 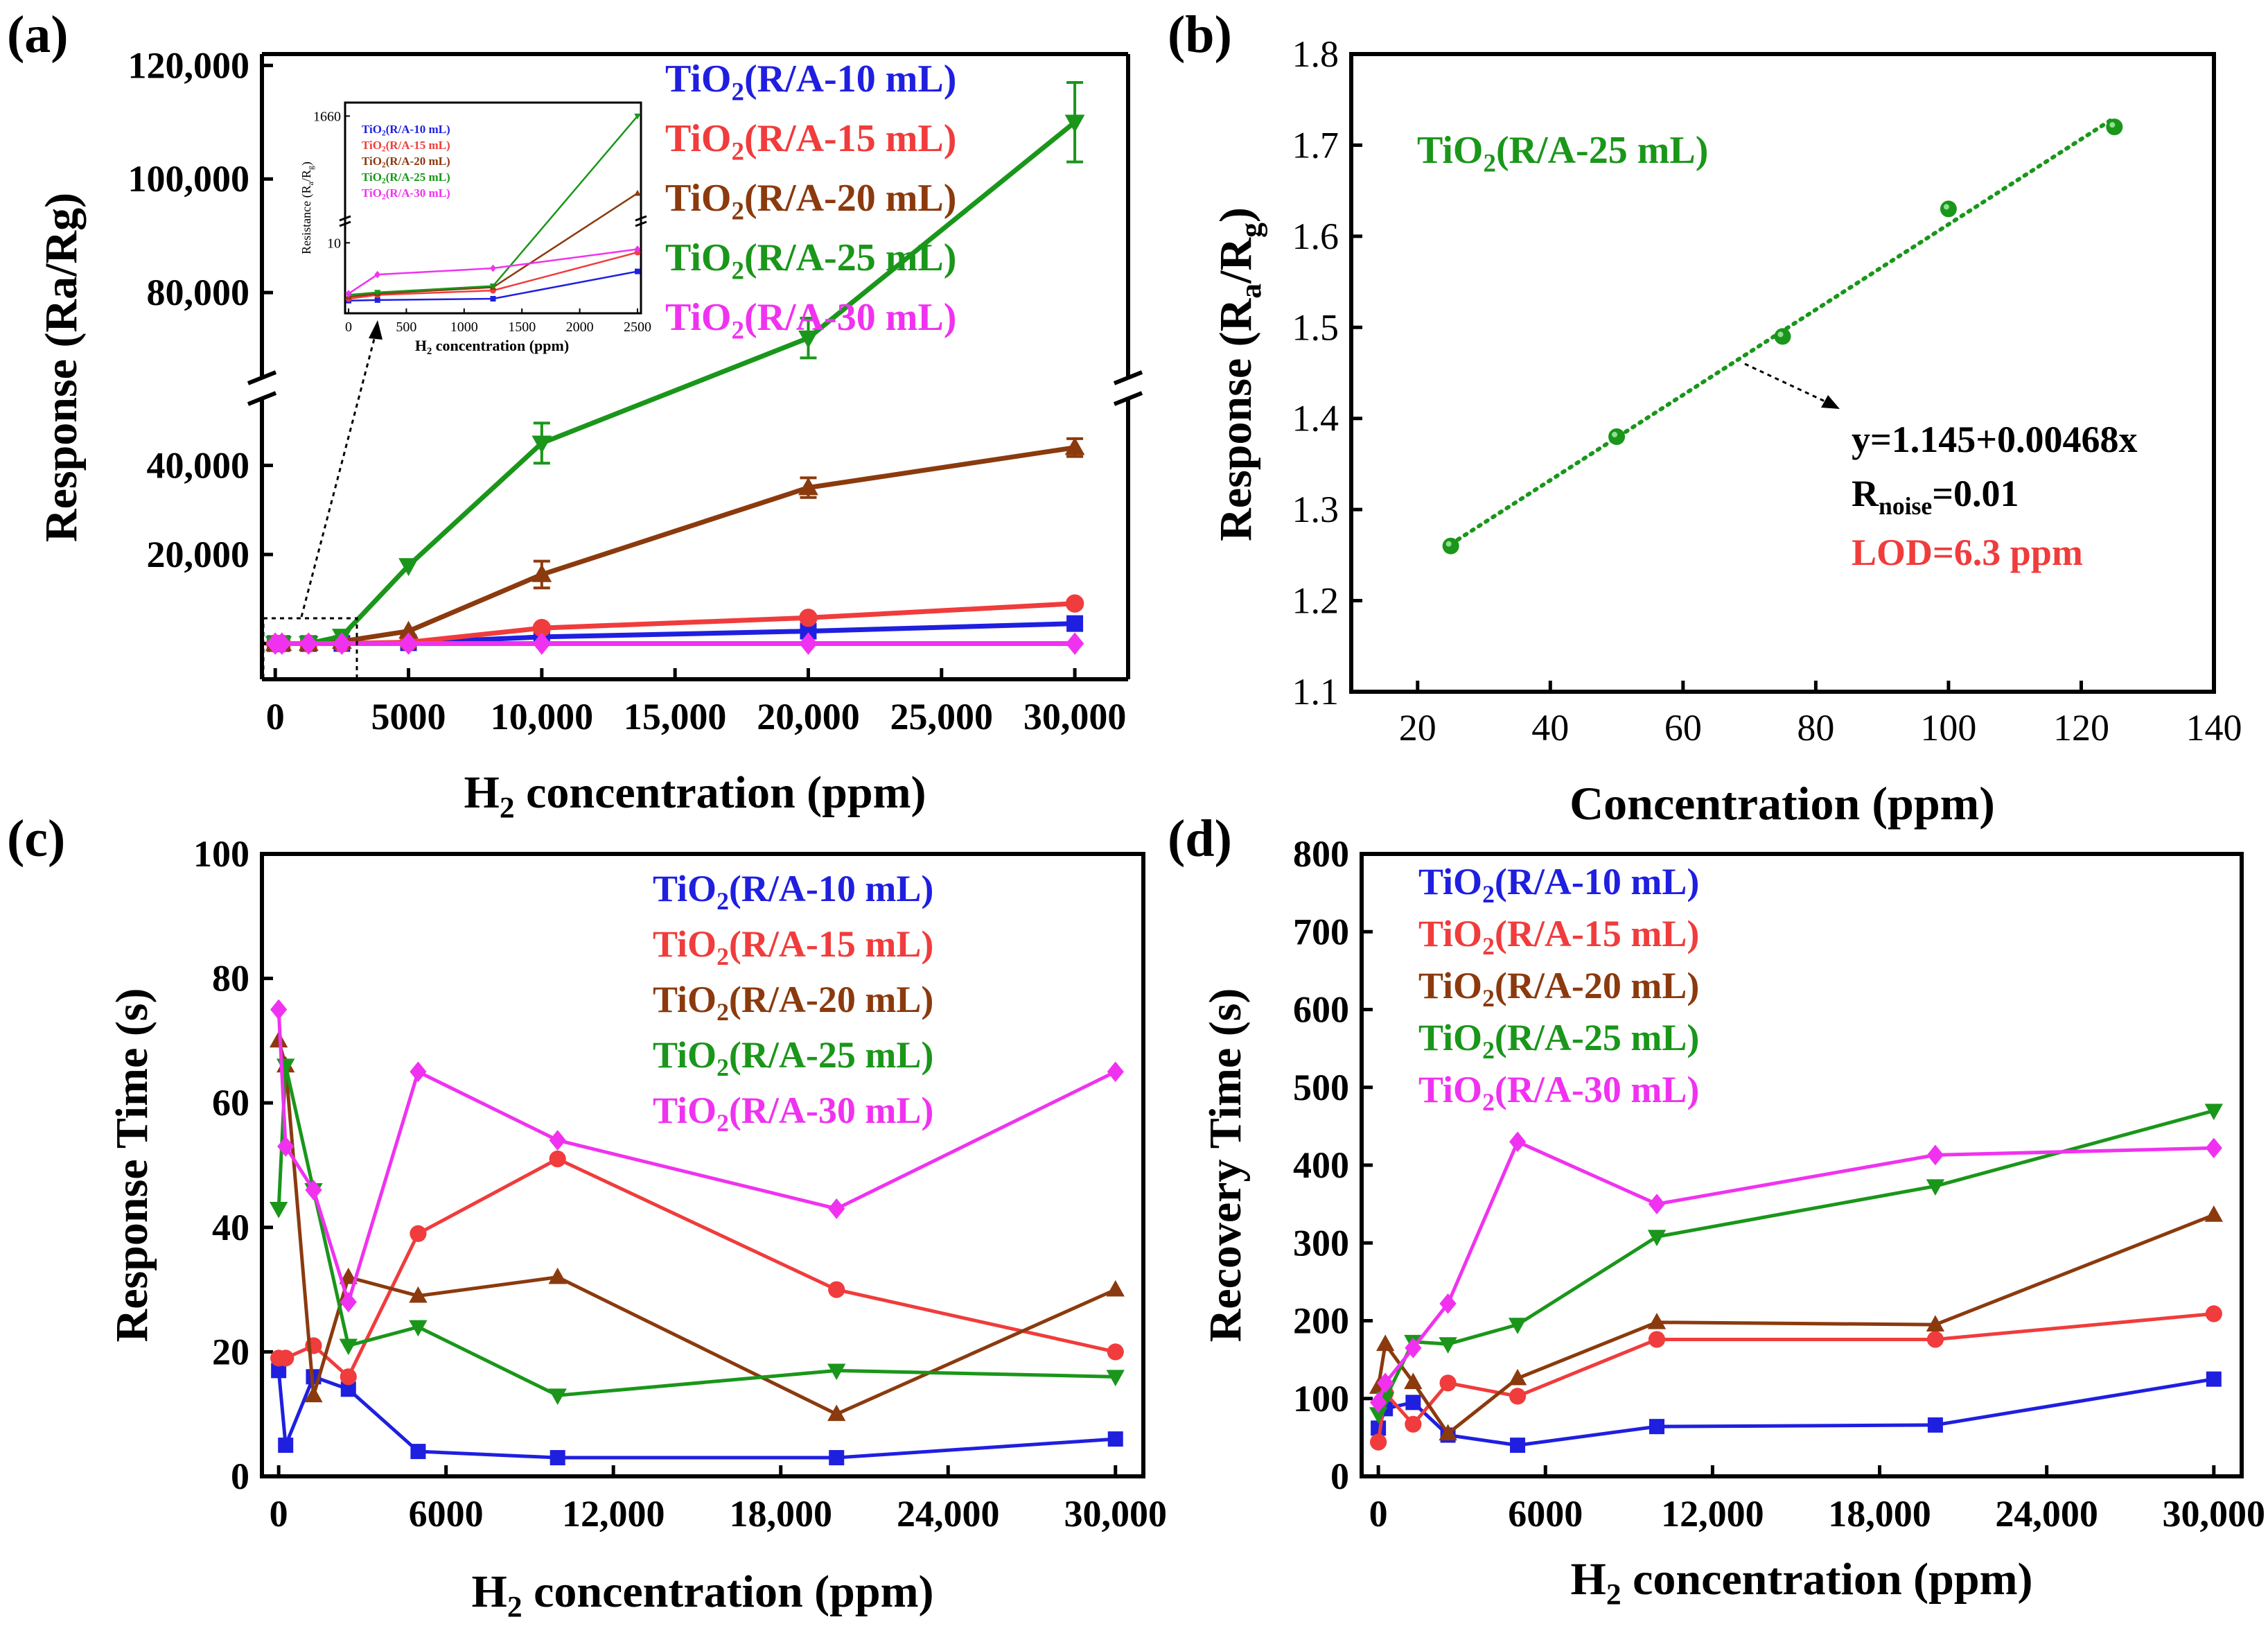 What do you see at coordinates (1315, 418) in the screenshot?
I see `y-tick-label: 1.4` at bounding box center [1315, 418].